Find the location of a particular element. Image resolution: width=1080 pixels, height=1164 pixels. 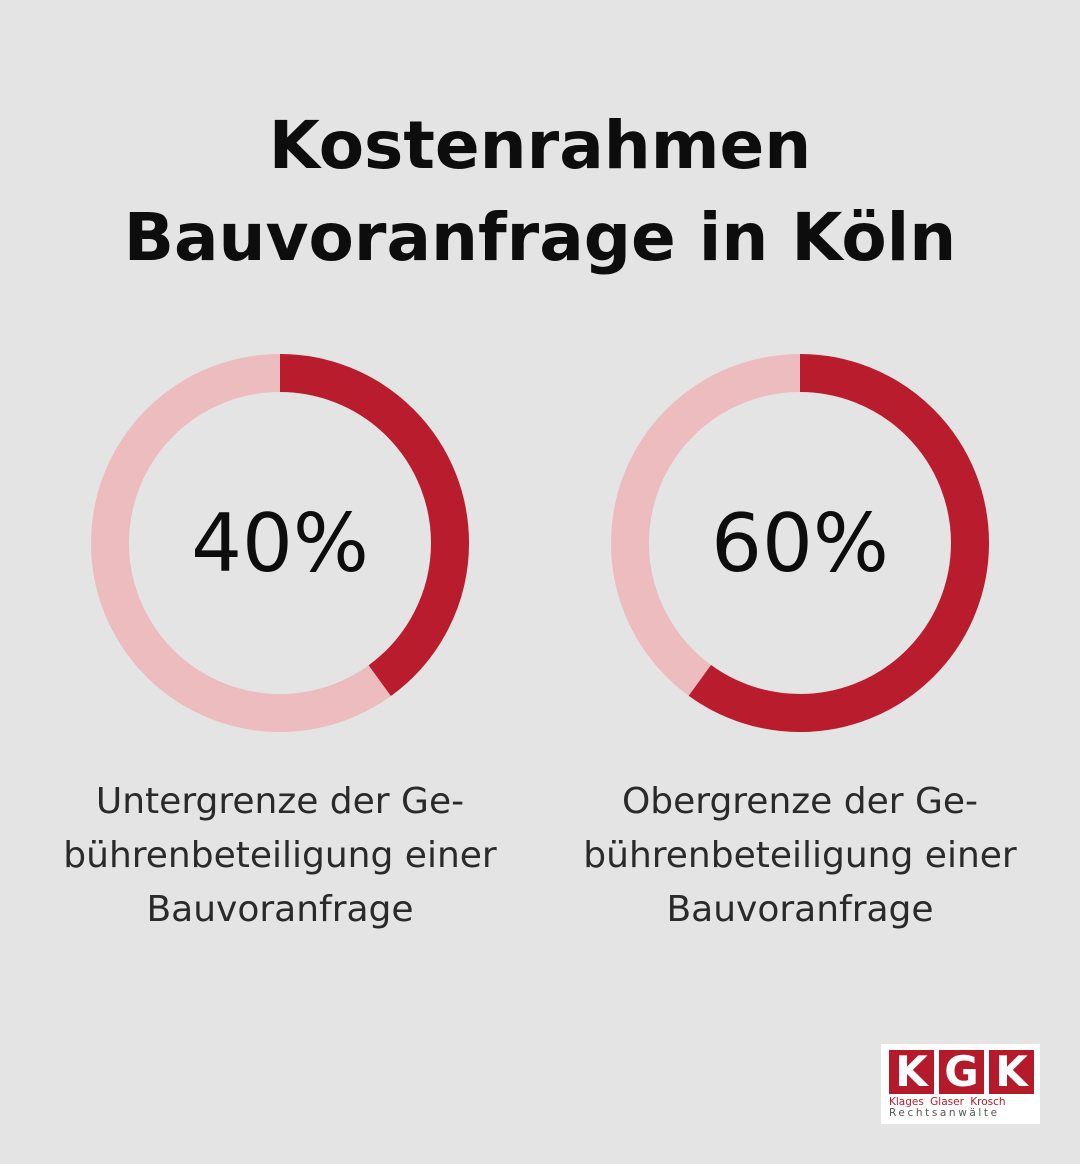

donut-percent-label: 60% is located at coordinates (800, 543).